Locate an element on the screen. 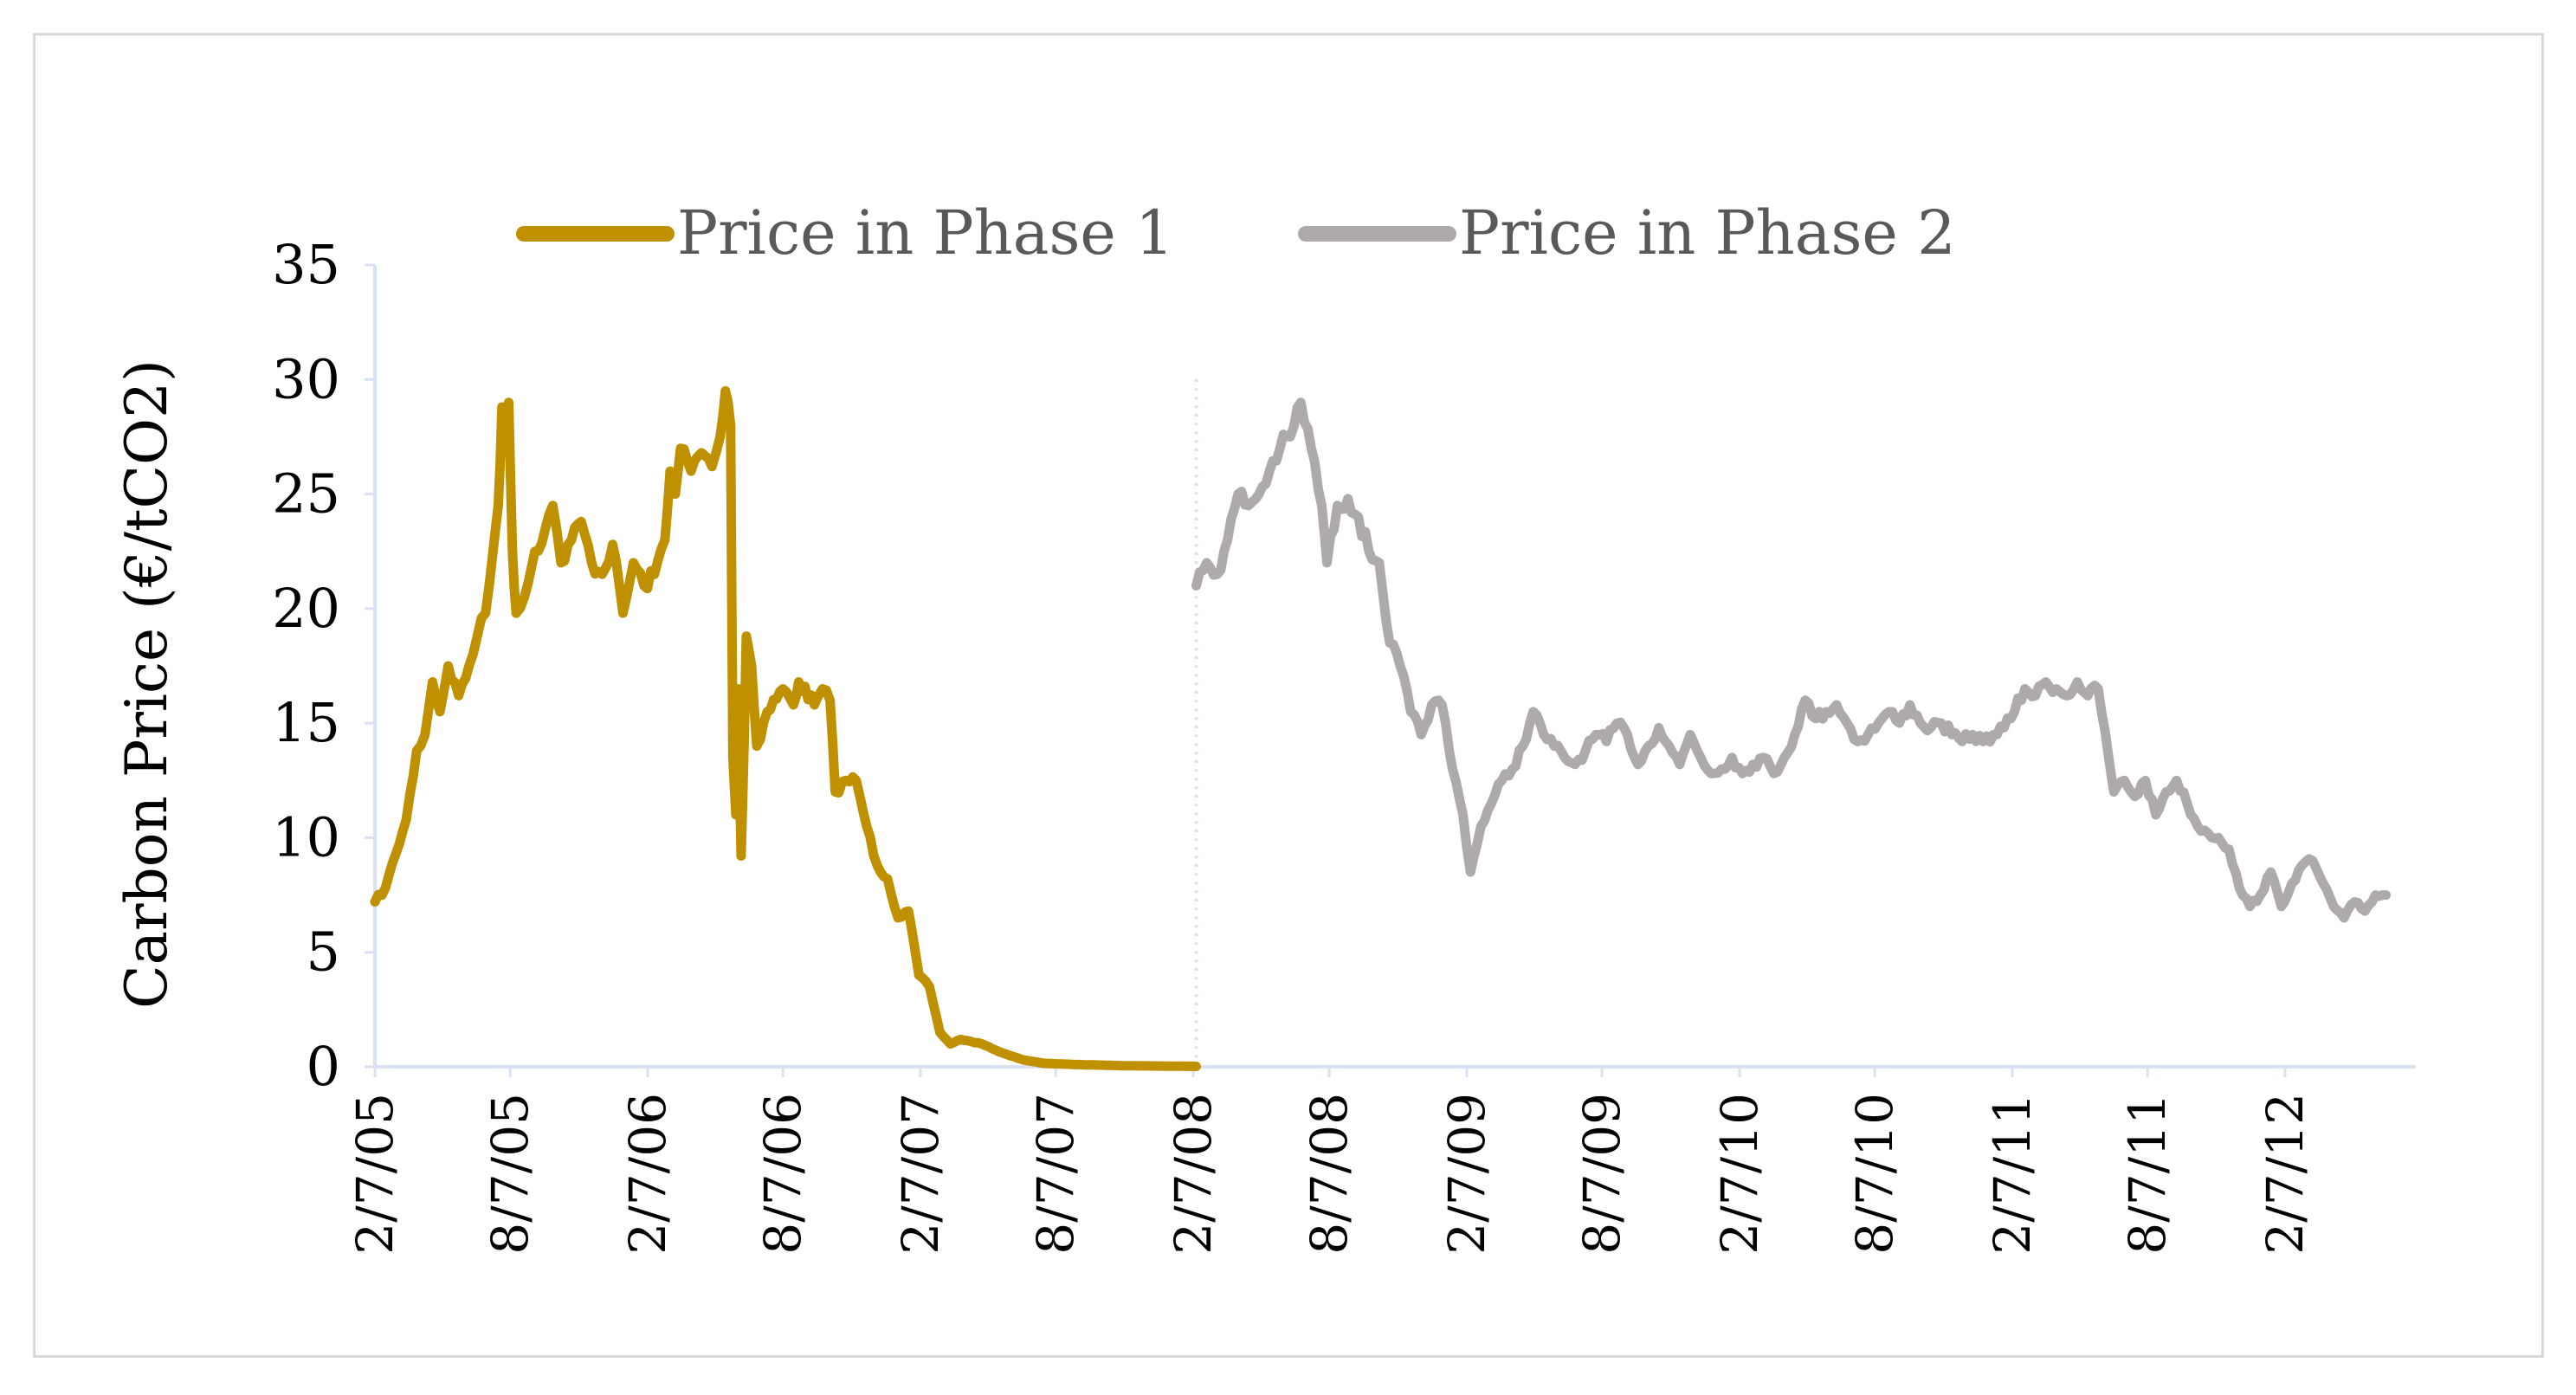  x-tick-label: 8/7/05 is located at coordinates (510, 1174).